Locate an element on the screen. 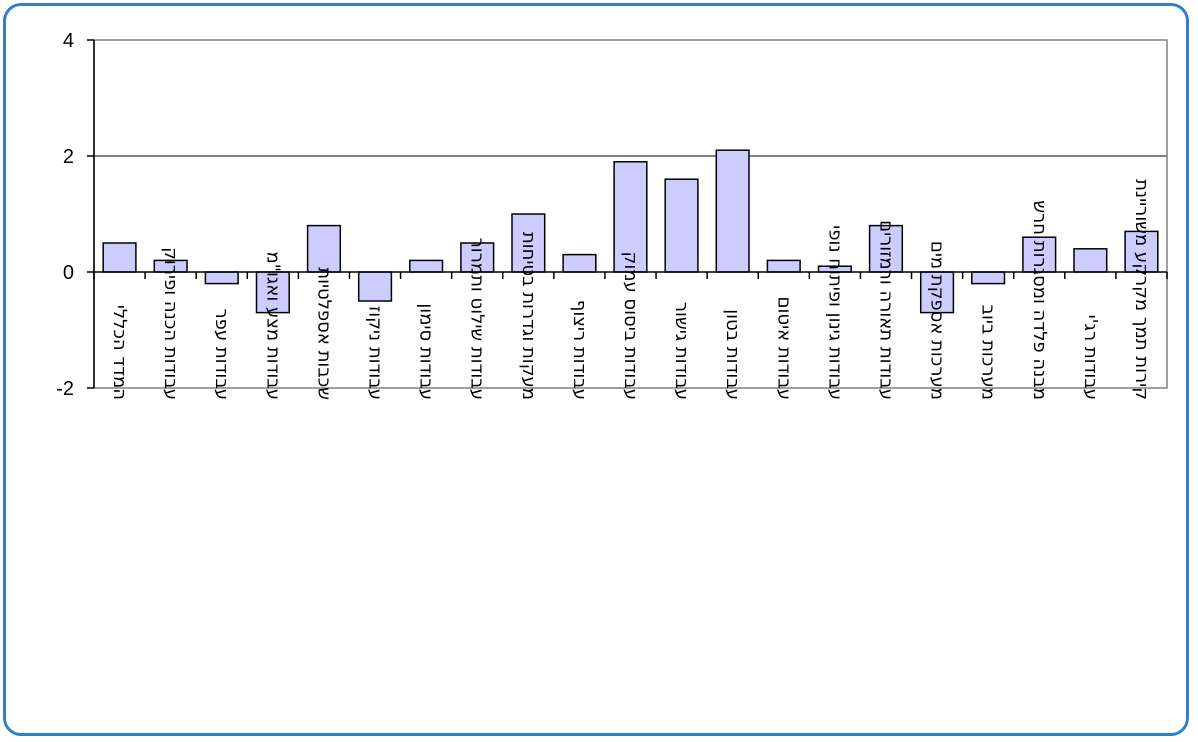  category-label: המדד הכללי is located at coordinates (119, 352).